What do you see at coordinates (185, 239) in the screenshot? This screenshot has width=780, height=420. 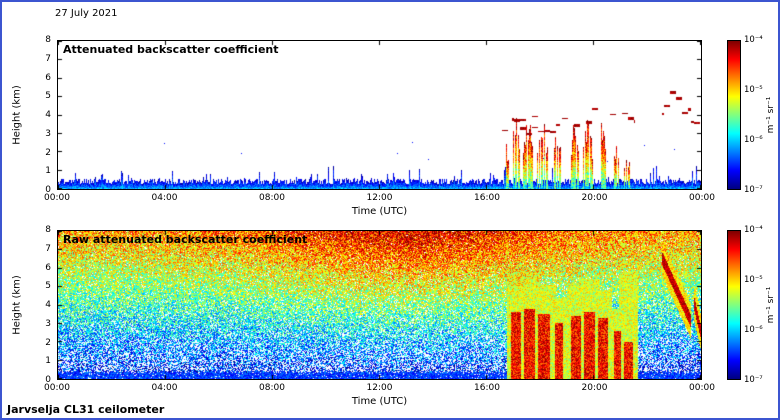 I see `panel-title-raw: Raw attenuated backscatter coefficient` at bounding box center [185, 239].